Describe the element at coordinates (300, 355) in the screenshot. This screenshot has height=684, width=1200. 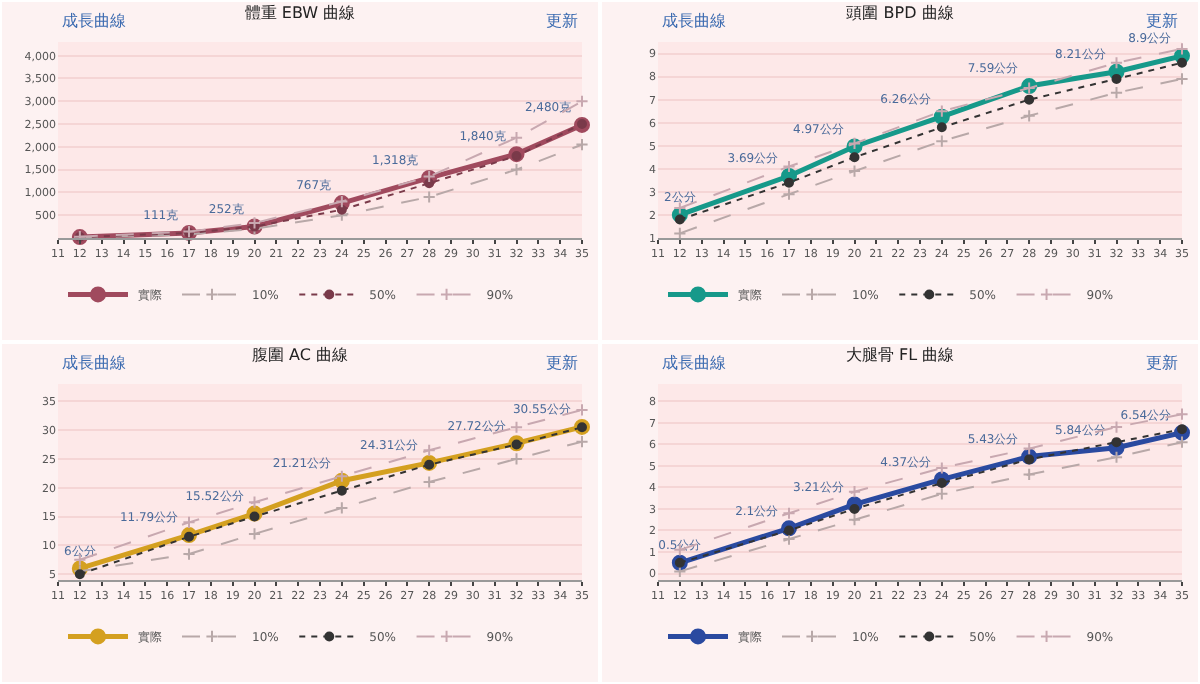
I see `chart-title: 腹圍 AC 曲線` at that location.